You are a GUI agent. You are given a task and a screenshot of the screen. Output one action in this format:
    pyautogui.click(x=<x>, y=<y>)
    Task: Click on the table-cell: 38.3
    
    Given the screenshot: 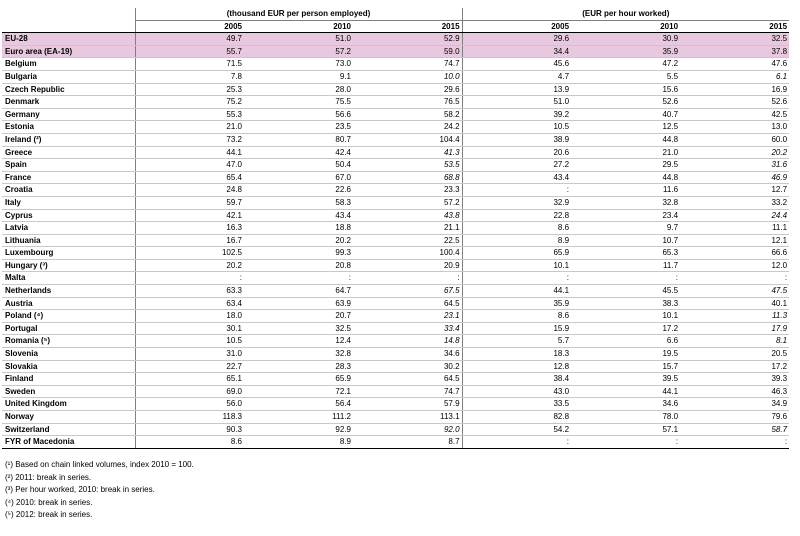 What is the action you would take?
    pyautogui.click(x=626, y=304)
    